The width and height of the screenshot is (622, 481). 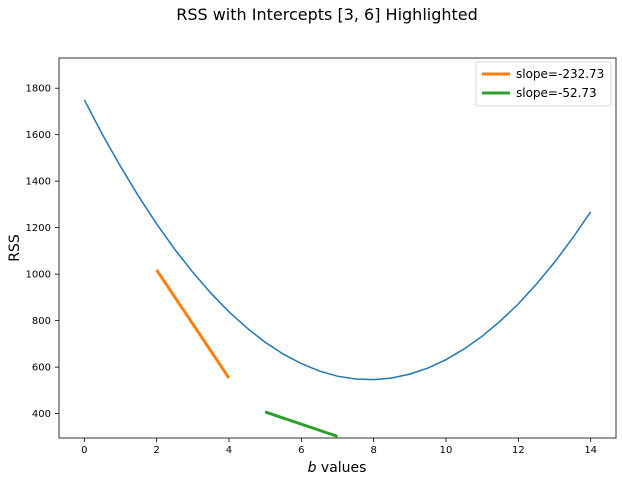 I want to click on y-tick-label: 800, so click(x=41, y=321).